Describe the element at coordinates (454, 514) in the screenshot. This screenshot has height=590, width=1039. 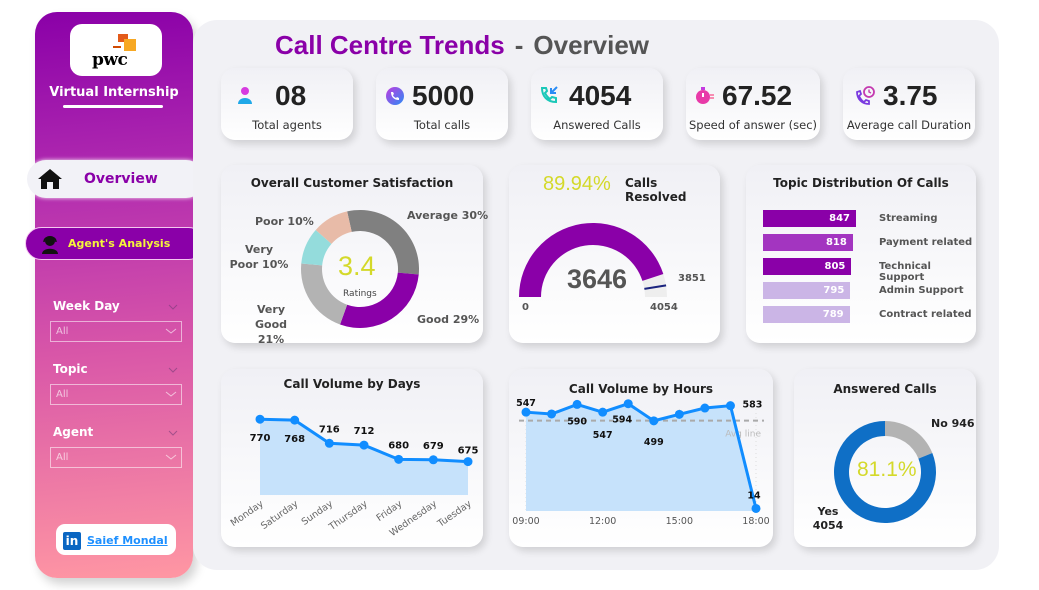
I see `days-x-tick: Tuesday` at that location.